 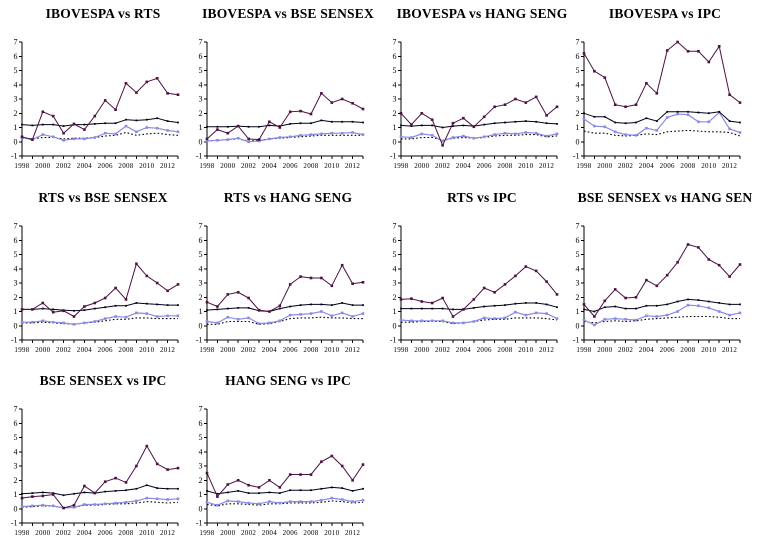 What do you see at coordinates (100, 133) in the screenshot?
I see `series-light-blue-line` at bounding box center [100, 133].